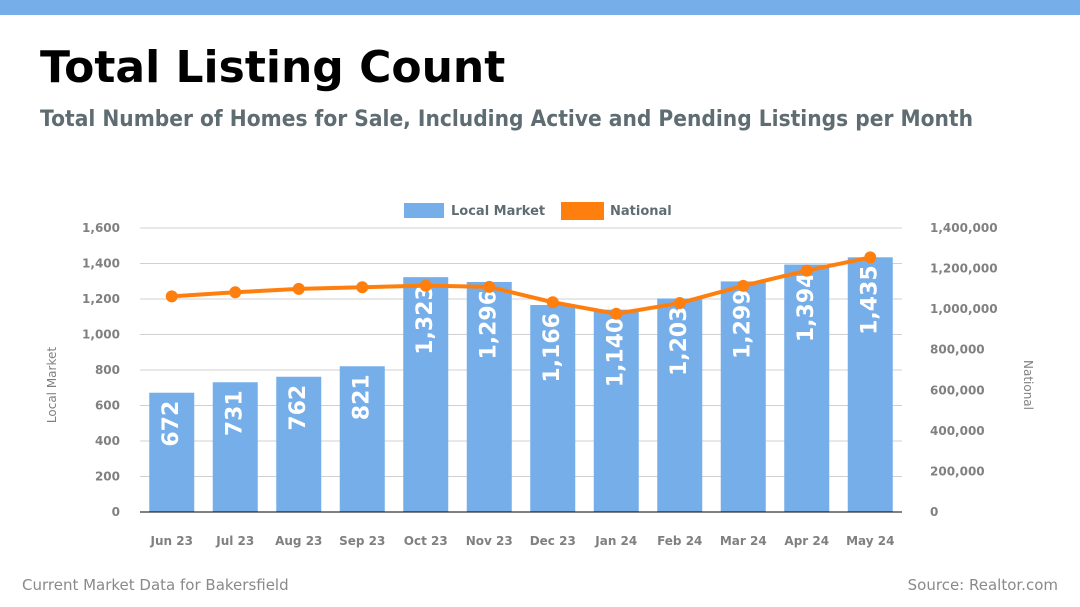  Describe the element at coordinates (101, 299) in the screenshot. I see `y-left-tick-label: 1,200` at that location.